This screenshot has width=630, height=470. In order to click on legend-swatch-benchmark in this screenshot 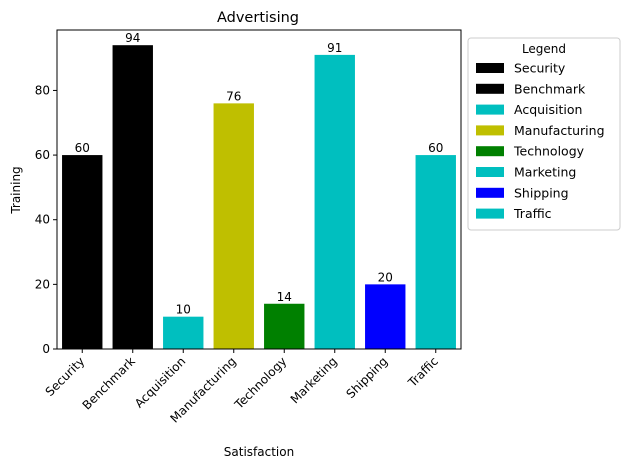, I will do `click(490, 88)`.